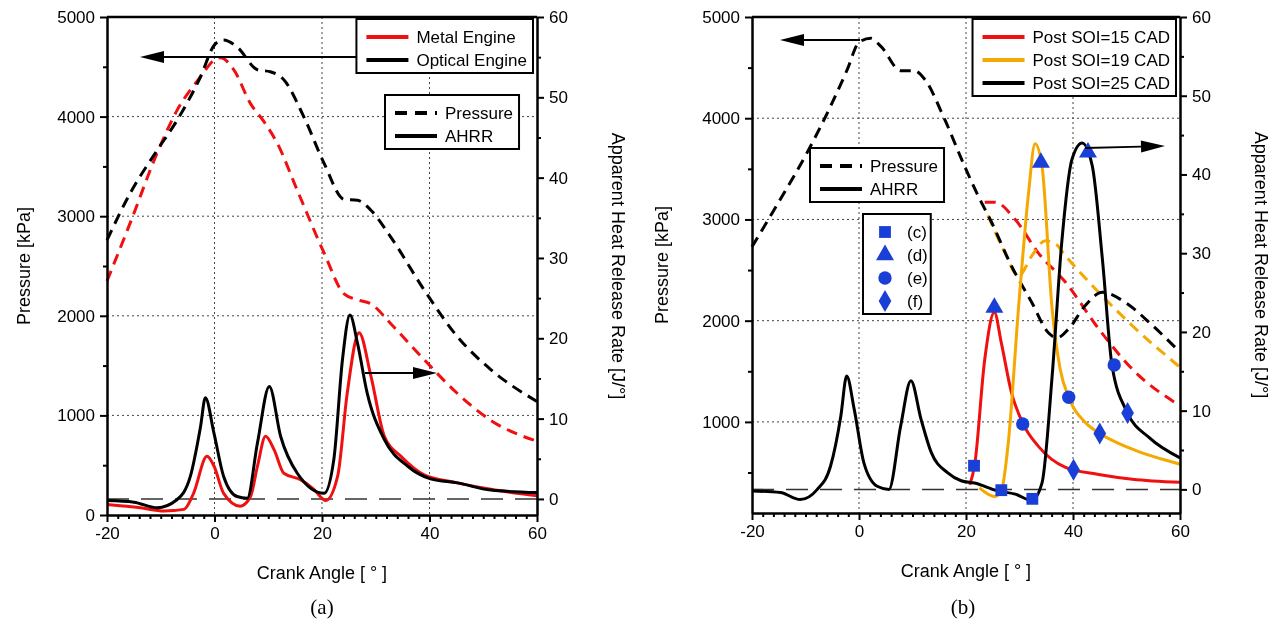  Describe the element at coordinates (917, 232) in the screenshot. I see `legend-label: (c)` at that location.